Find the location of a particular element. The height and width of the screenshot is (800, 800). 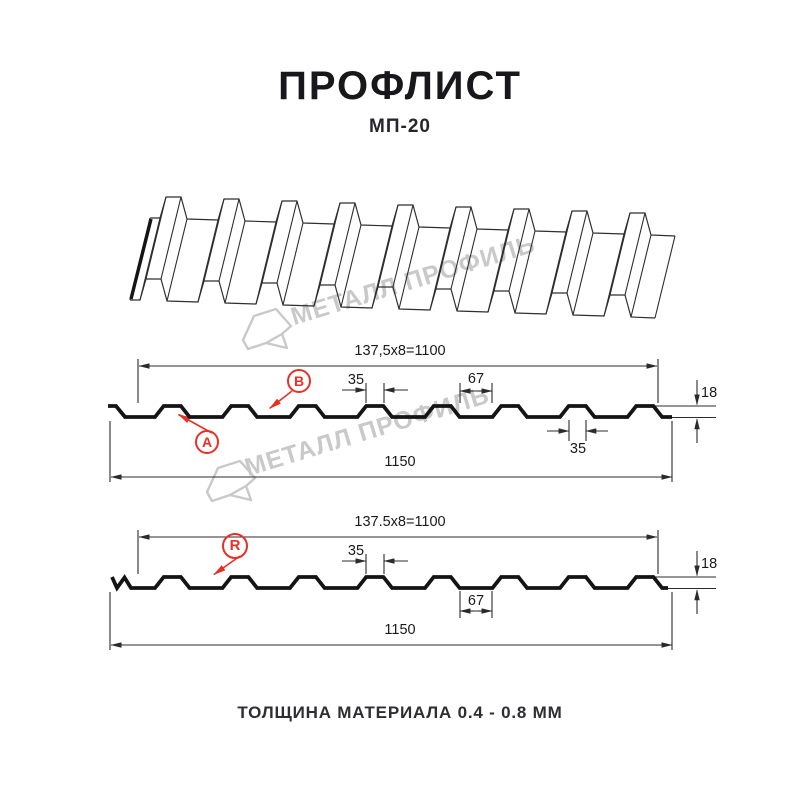

material-thickness-note: ТОЛЩИНА МАТЕРИАЛА 0.4 - 0.8 ММ is located at coordinates (400, 712).